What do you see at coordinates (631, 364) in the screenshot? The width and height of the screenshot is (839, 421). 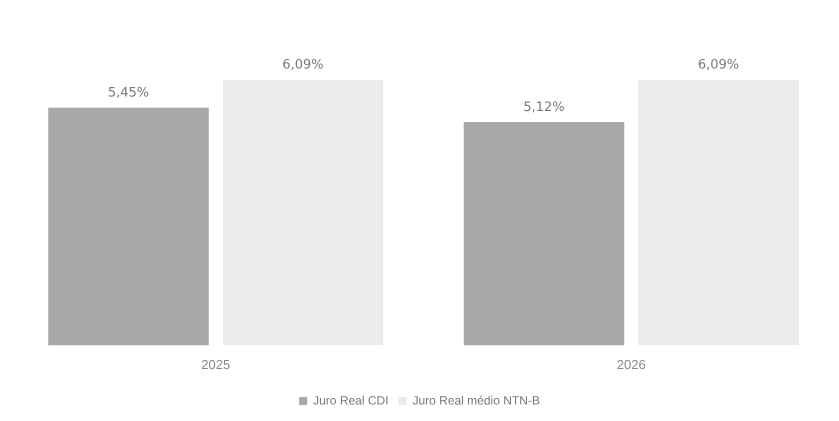 I see `x-tick-label: 2026` at bounding box center [631, 364].